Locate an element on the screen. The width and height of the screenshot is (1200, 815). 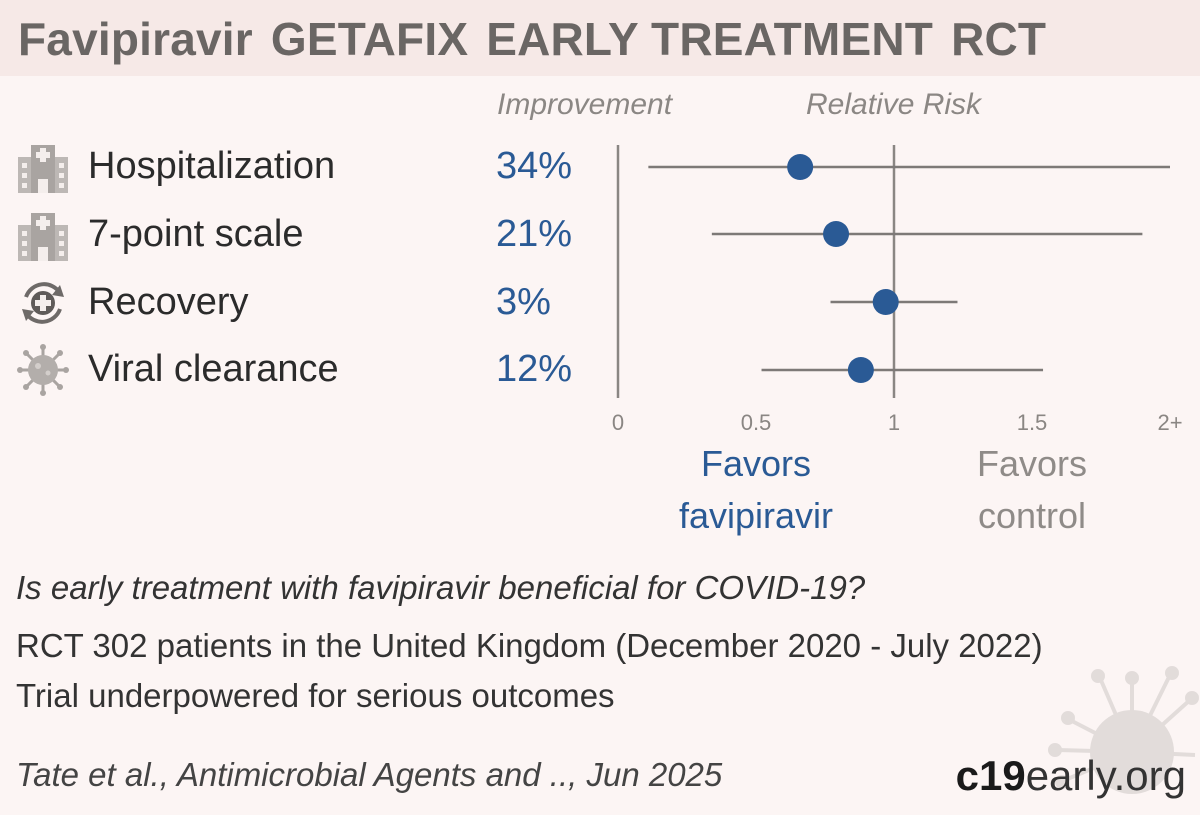
logo-light: early.org is located at coordinates (1105, 775).